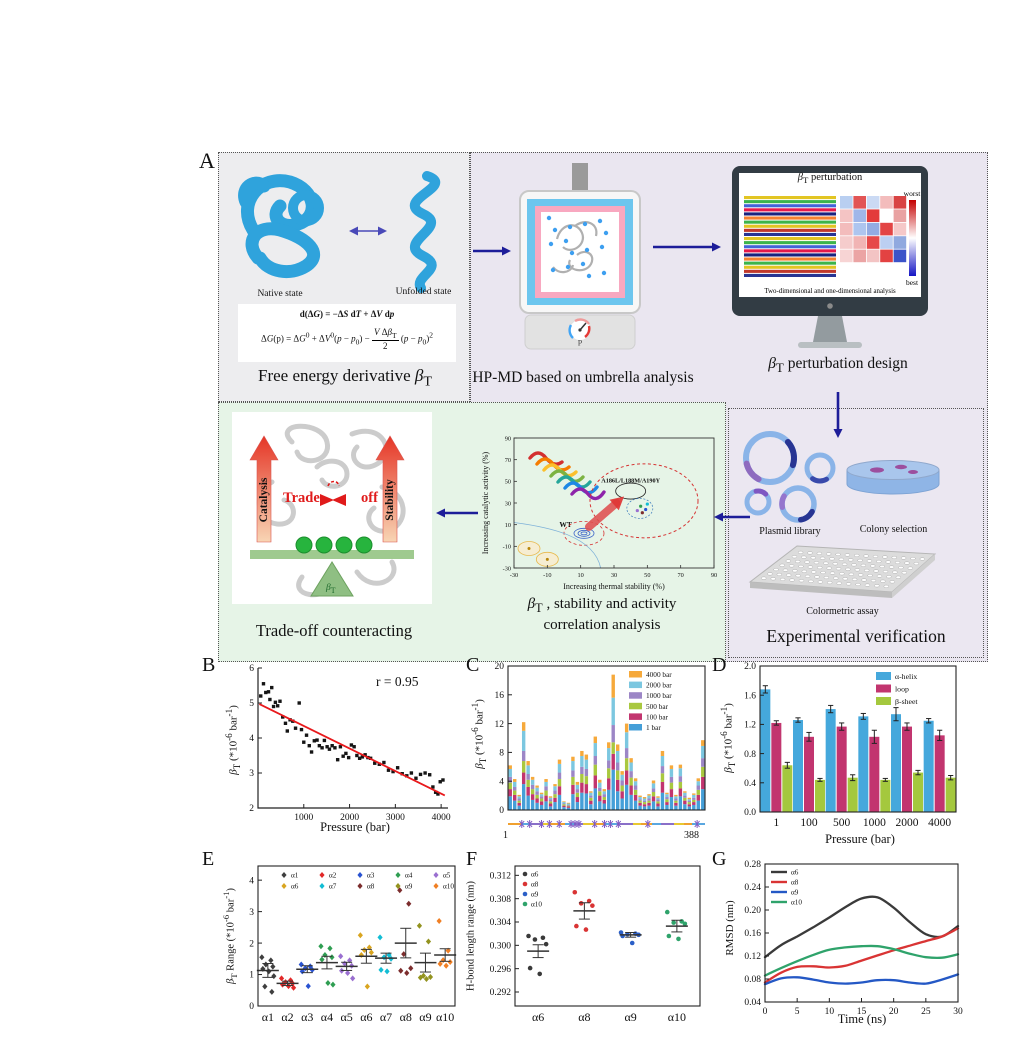 The width and height of the screenshot is (1024, 1040). Describe the element at coordinates (790, 236) in the screenshot. I see `stripes-plot` at that location.